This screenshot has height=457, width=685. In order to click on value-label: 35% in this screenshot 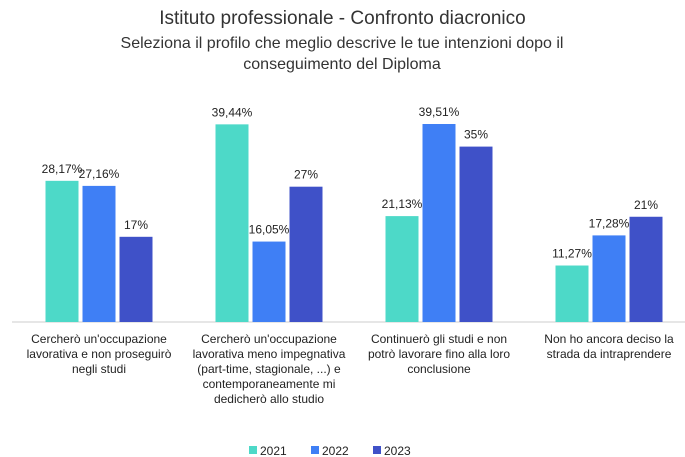, I will do `click(476, 135)`.